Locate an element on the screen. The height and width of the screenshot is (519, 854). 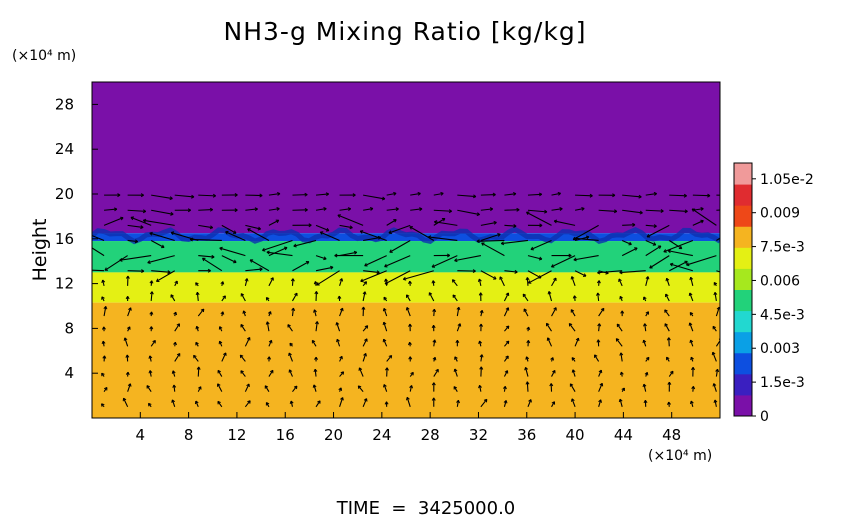
colorbar-tick-label: 7.5e-3 is located at coordinates (782, 248).